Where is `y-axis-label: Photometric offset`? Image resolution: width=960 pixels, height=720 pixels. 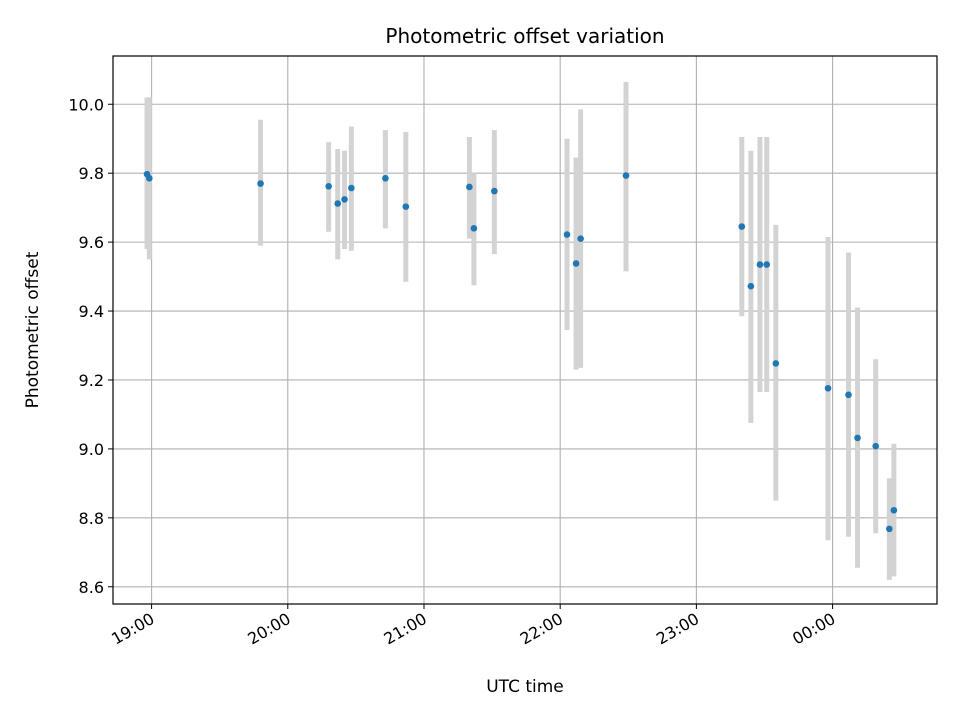
y-axis-label: Photometric offset is located at coordinates (33, 329).